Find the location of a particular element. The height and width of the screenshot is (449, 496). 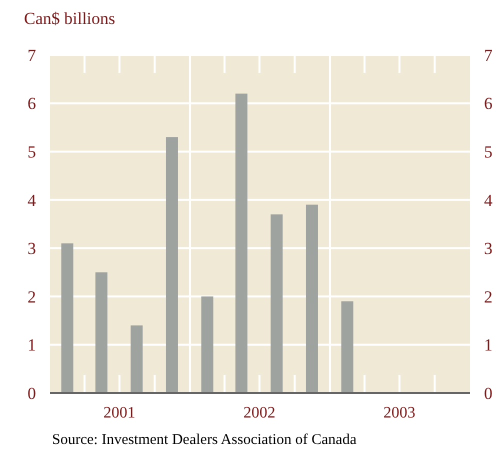

y-tick-label: 1 is located at coordinates (32, 345).